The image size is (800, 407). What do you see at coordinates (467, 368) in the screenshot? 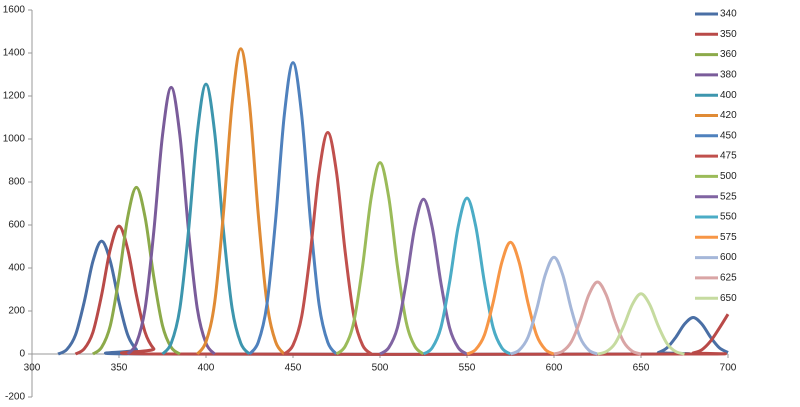
I see `x-tick-label: 550` at bounding box center [467, 368].